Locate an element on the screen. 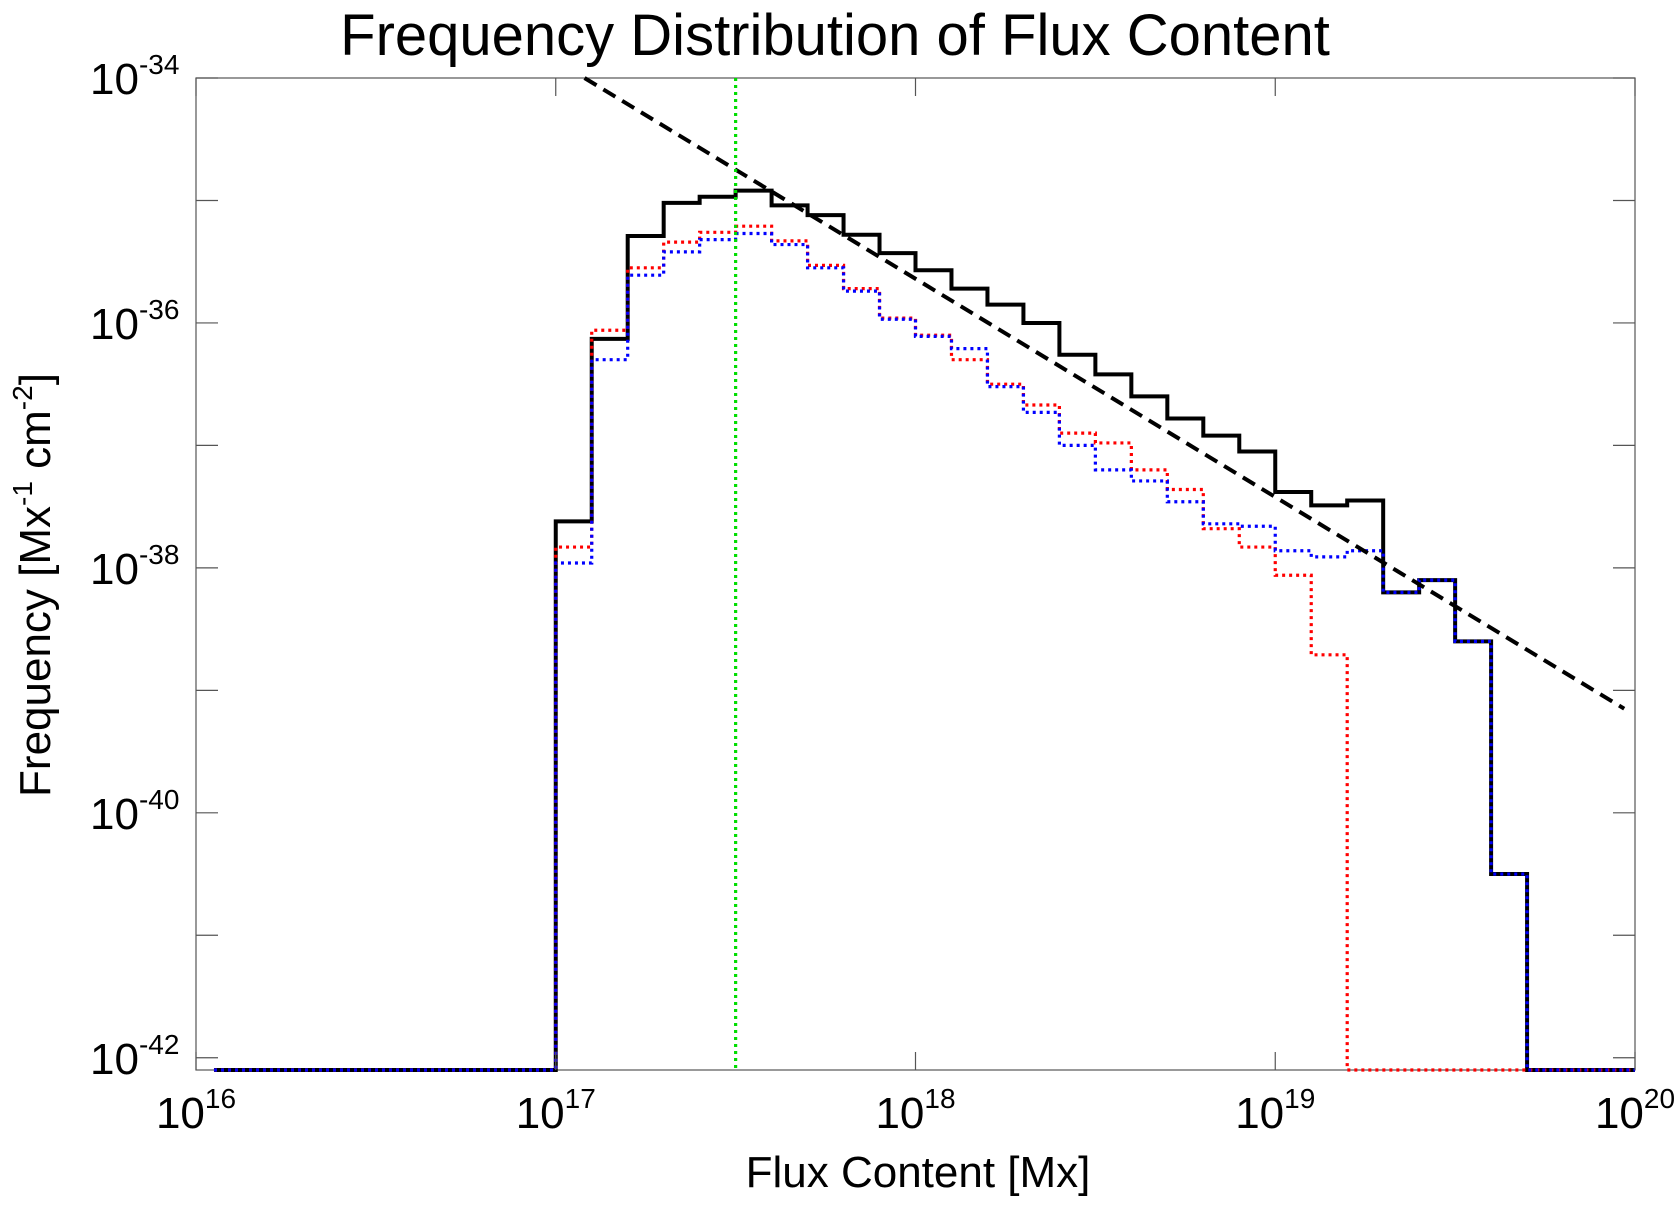  chart-title: Frequency Distribution of Flux Content is located at coordinates (835, 35).